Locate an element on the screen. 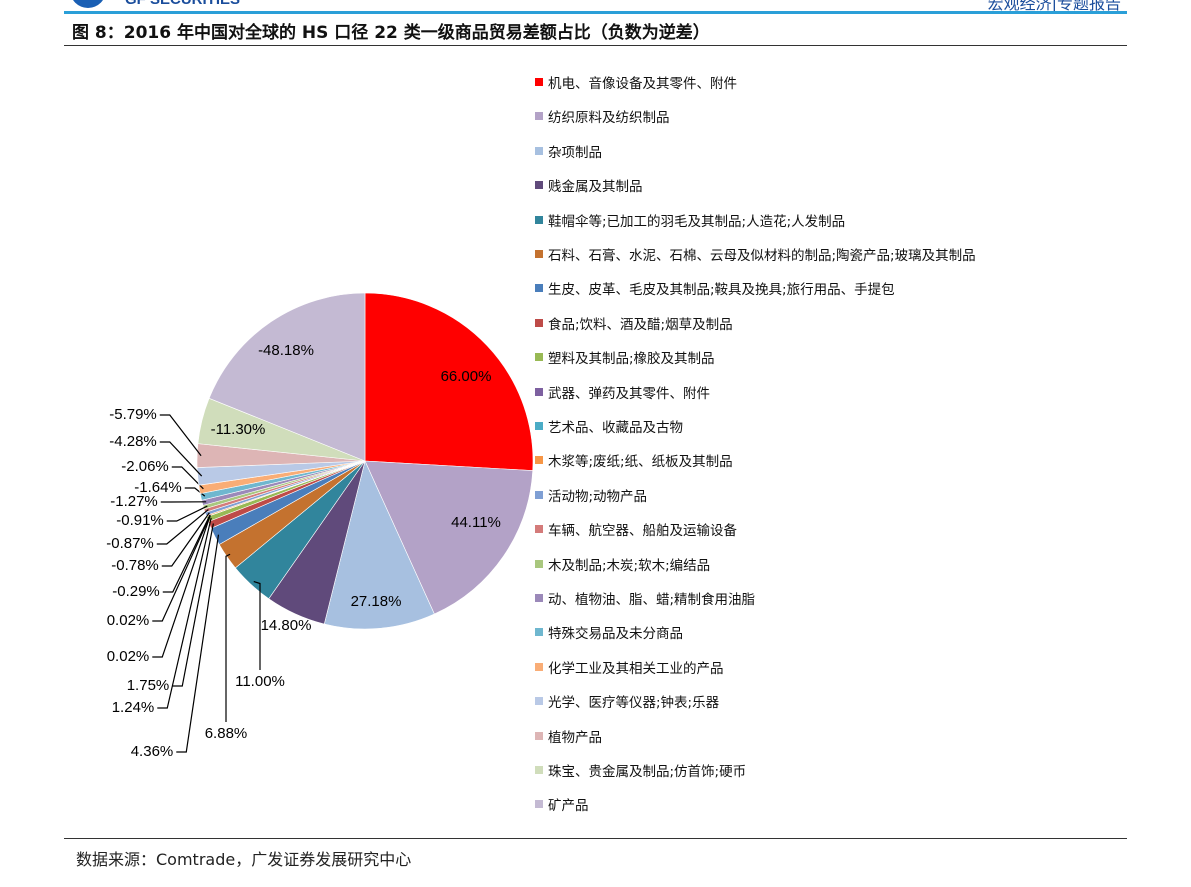 This screenshot has height=887, width=1191. legend-item: 艺术品、收藏品及古物 is located at coordinates (609, 426).